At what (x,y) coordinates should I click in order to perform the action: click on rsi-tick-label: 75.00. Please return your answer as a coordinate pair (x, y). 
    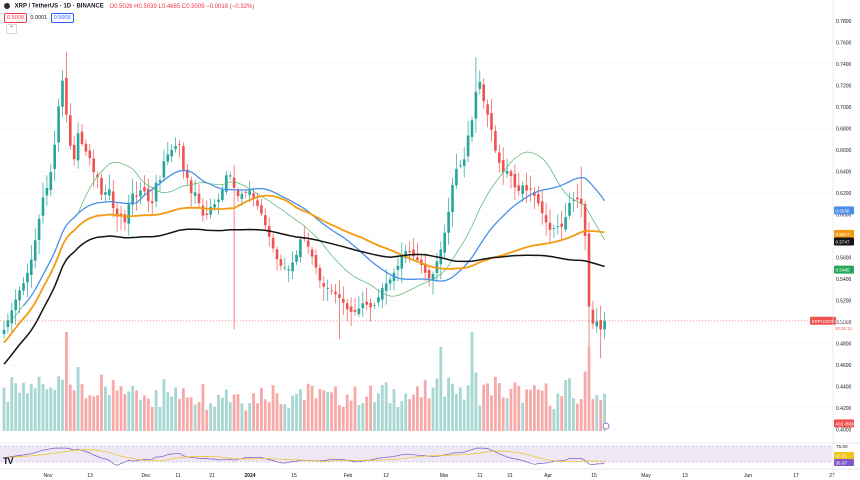
    Looking at the image, I should click on (842, 446).